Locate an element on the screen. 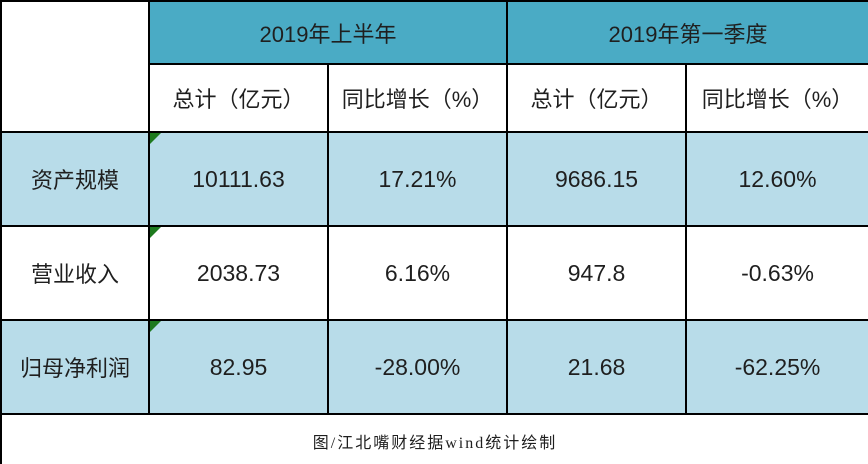 The width and height of the screenshot is (868, 464). row-label-revenue: 营业收入 is located at coordinates (75, 273).